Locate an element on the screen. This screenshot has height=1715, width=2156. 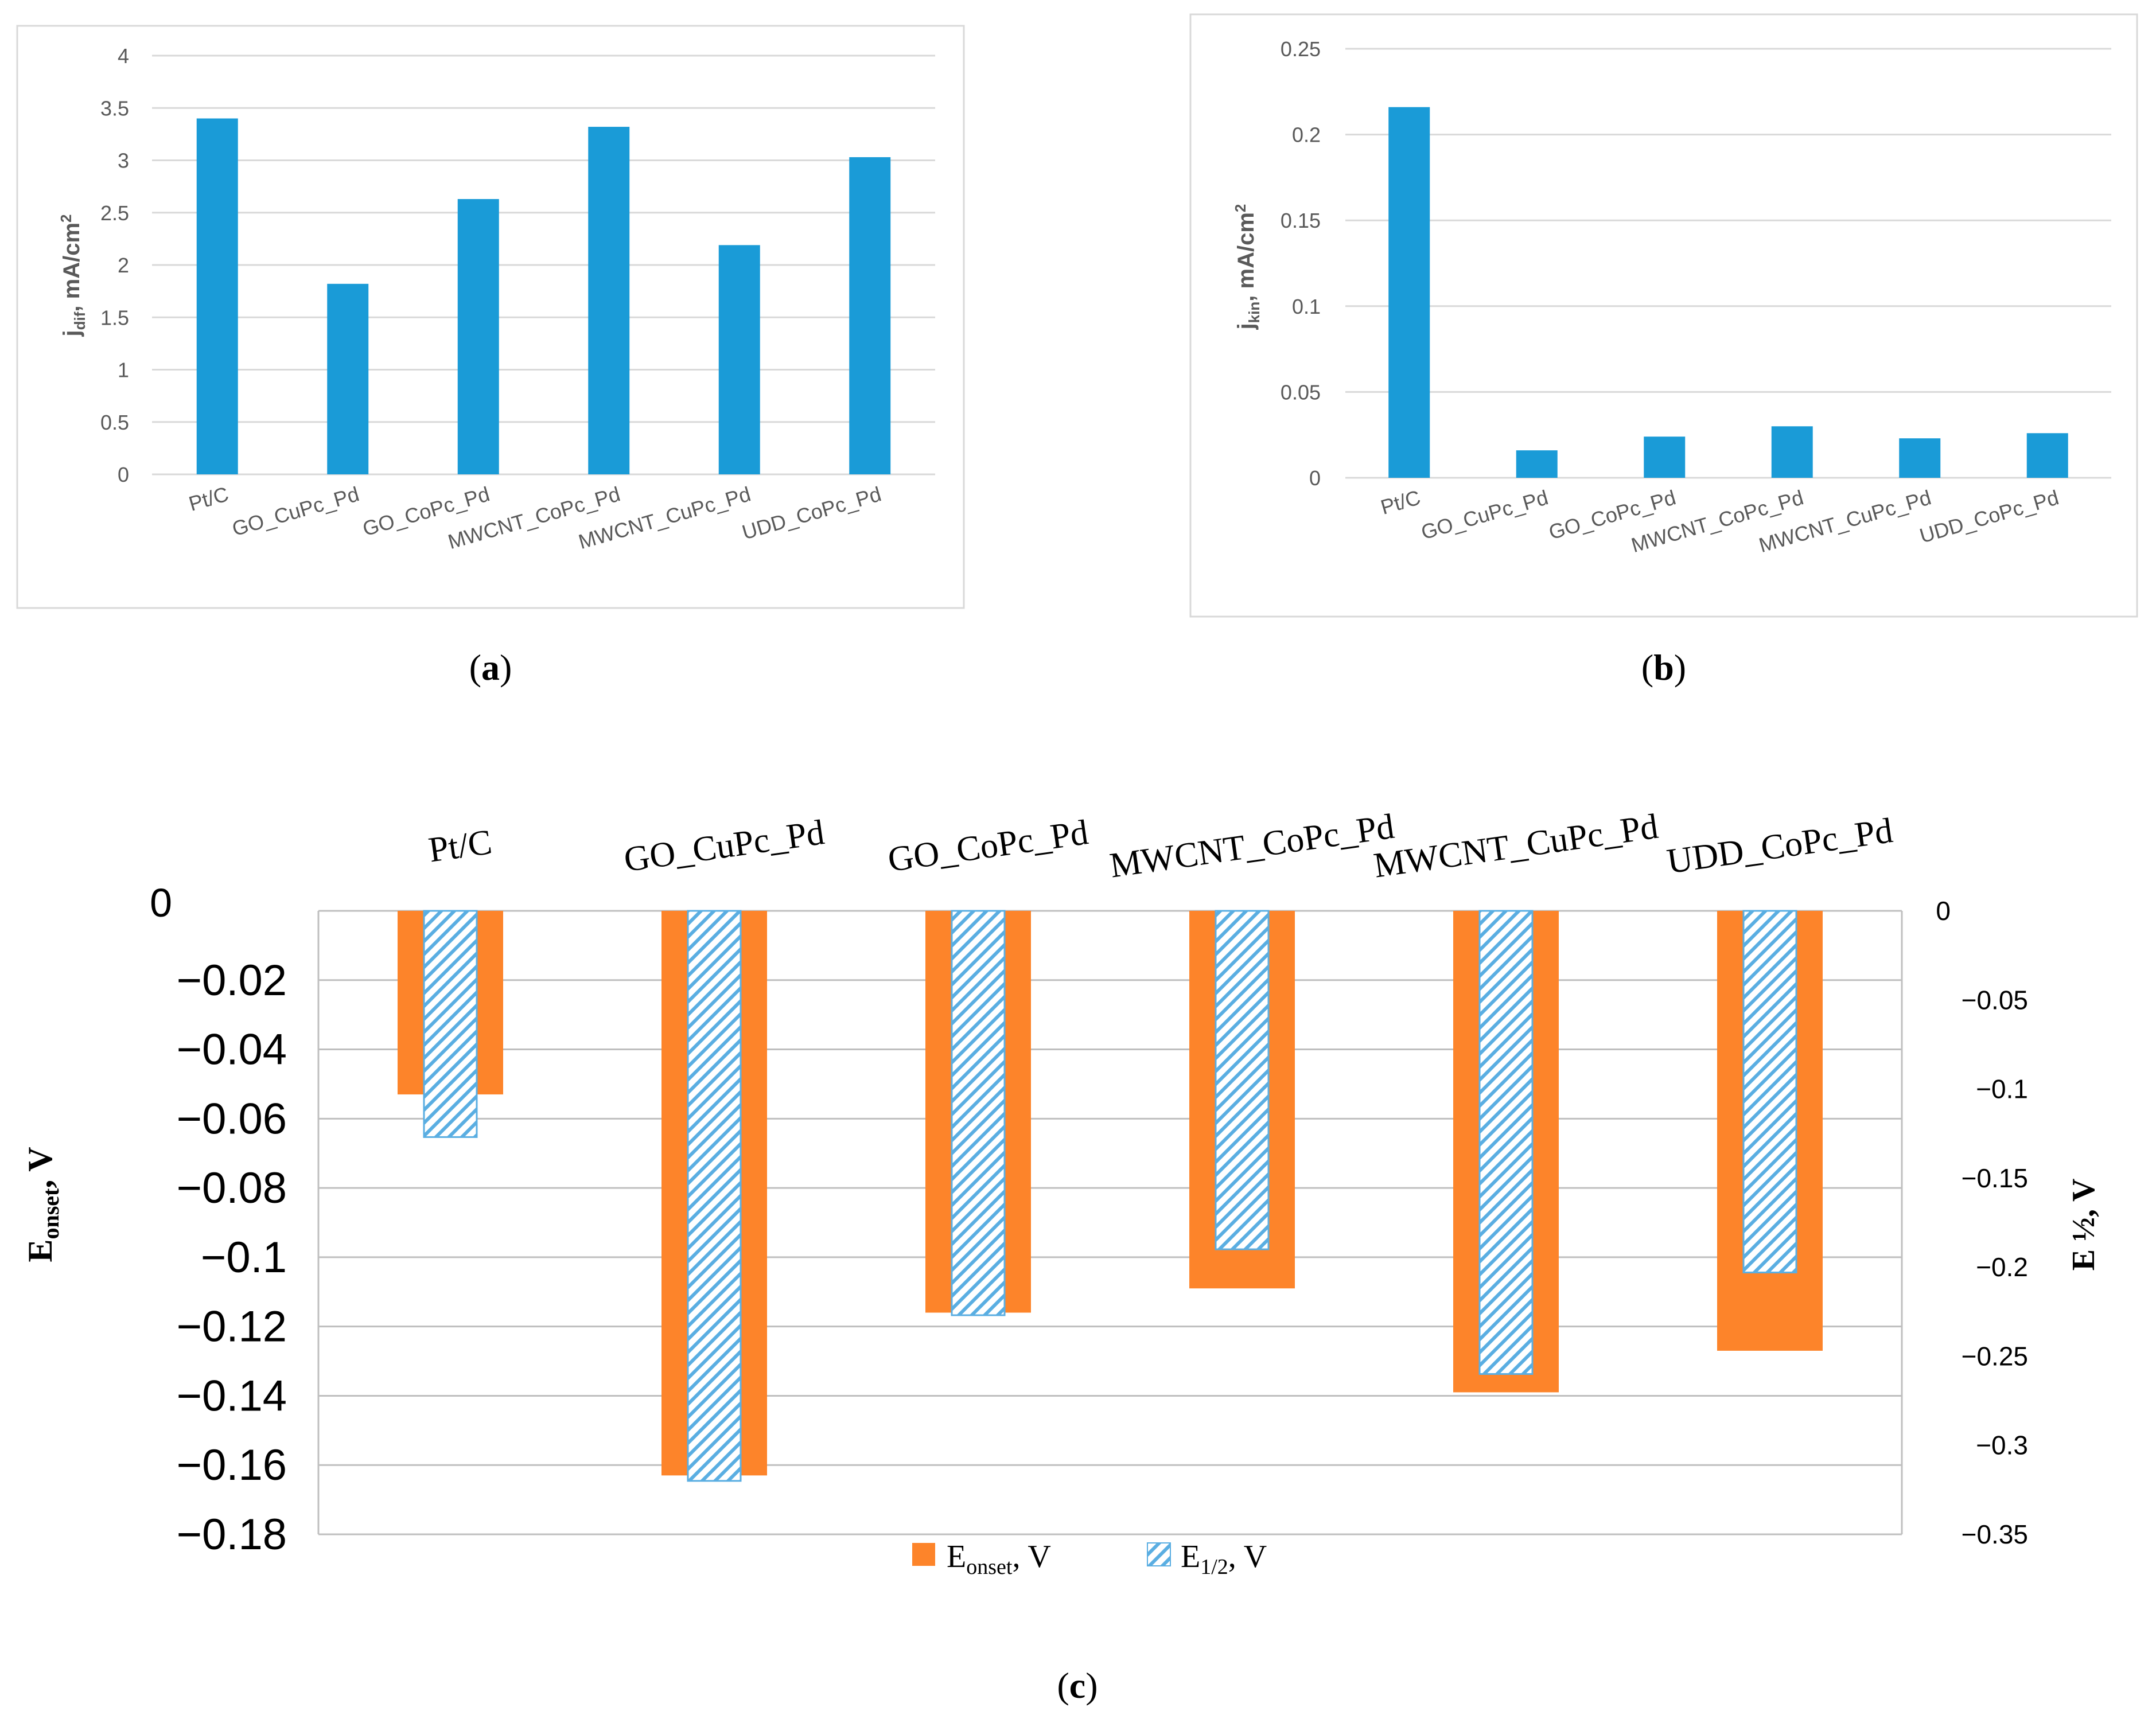
legend-half-sub: 1/2 is located at coordinates (1214, 1567).